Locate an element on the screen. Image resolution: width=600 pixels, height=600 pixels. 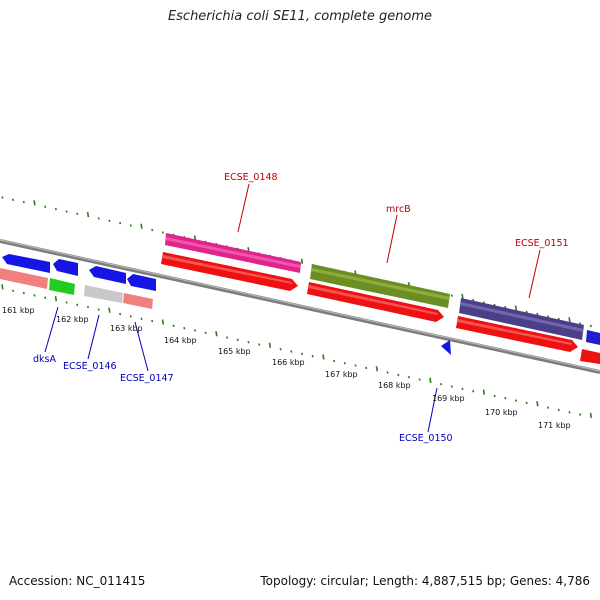
gene-gray is located at coordinates (103, 294).